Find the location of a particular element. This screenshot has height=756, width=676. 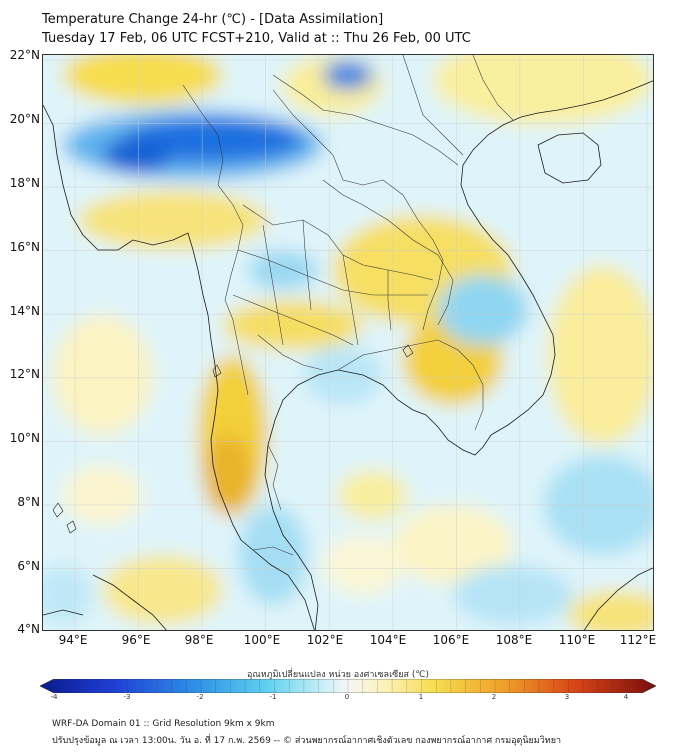

colorbar-tick-1: 1 is located at coordinates (421, 697).